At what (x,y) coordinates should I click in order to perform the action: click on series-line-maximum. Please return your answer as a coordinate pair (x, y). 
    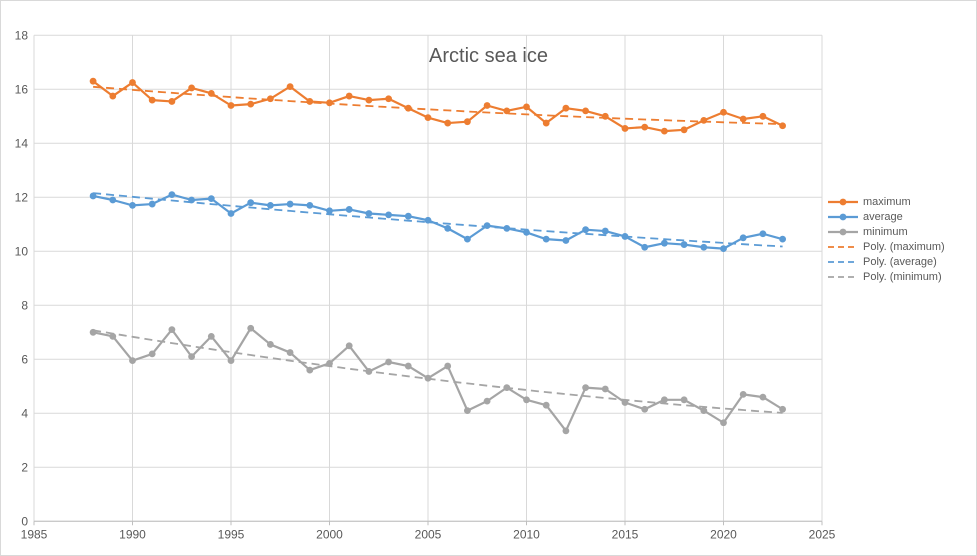
    Looking at the image, I should click on (437, 106).